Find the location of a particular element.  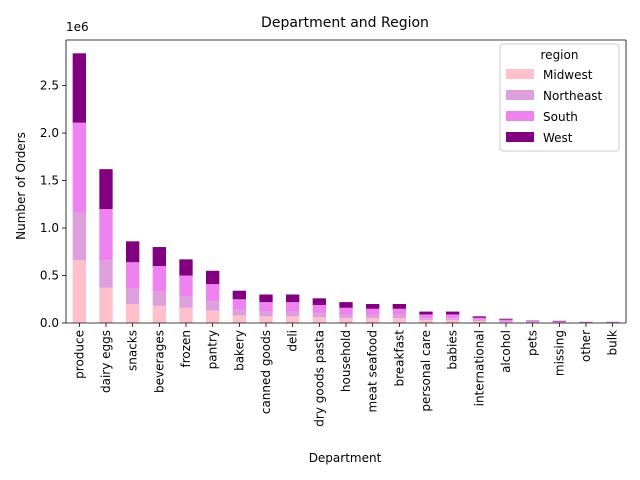

x-tick-label: dairy eggs is located at coordinates (106, 361).